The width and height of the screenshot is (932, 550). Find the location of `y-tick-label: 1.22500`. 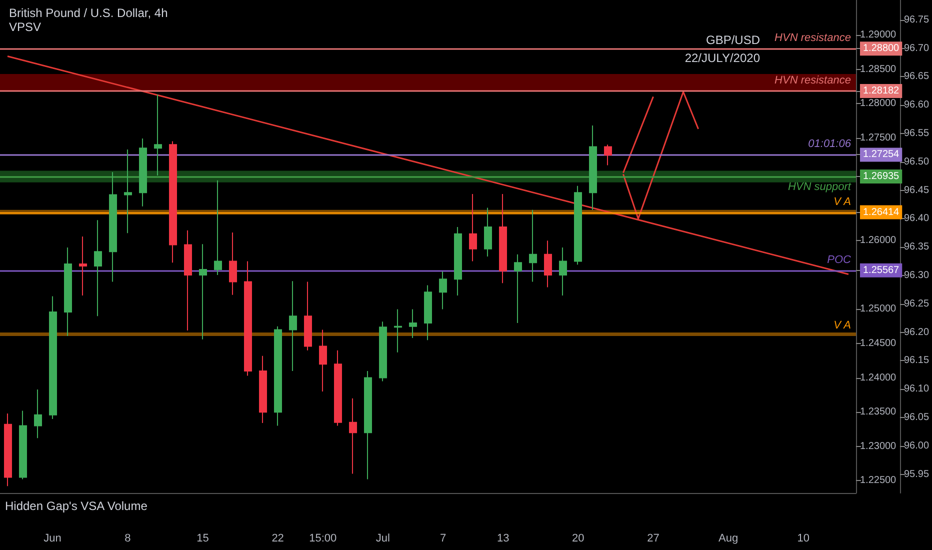

y-tick-label: 1.22500 is located at coordinates (878, 480).